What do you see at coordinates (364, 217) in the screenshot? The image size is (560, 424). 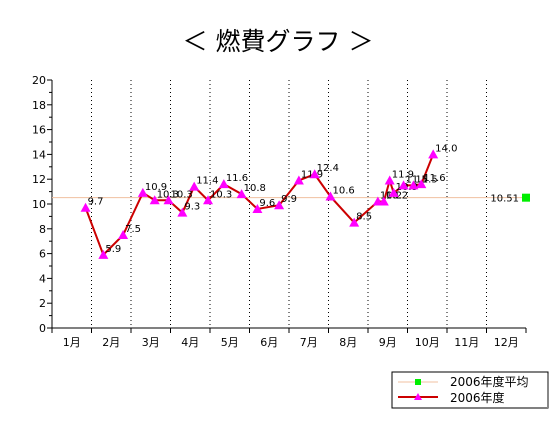 I see `data-label: 8.5` at bounding box center [364, 217].